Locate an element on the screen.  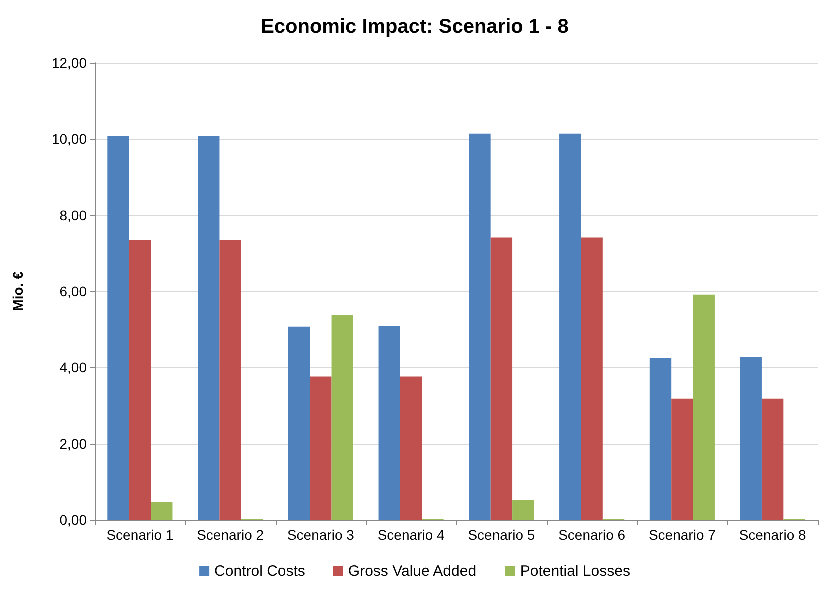
x-tick-label: Scenario 2 is located at coordinates (230, 535).